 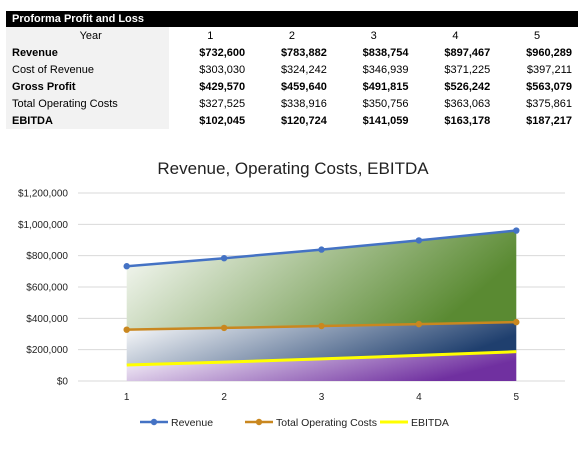 What do you see at coordinates (43, 225) in the screenshot?
I see `y-tick-label: $1,000,000` at bounding box center [43, 225].